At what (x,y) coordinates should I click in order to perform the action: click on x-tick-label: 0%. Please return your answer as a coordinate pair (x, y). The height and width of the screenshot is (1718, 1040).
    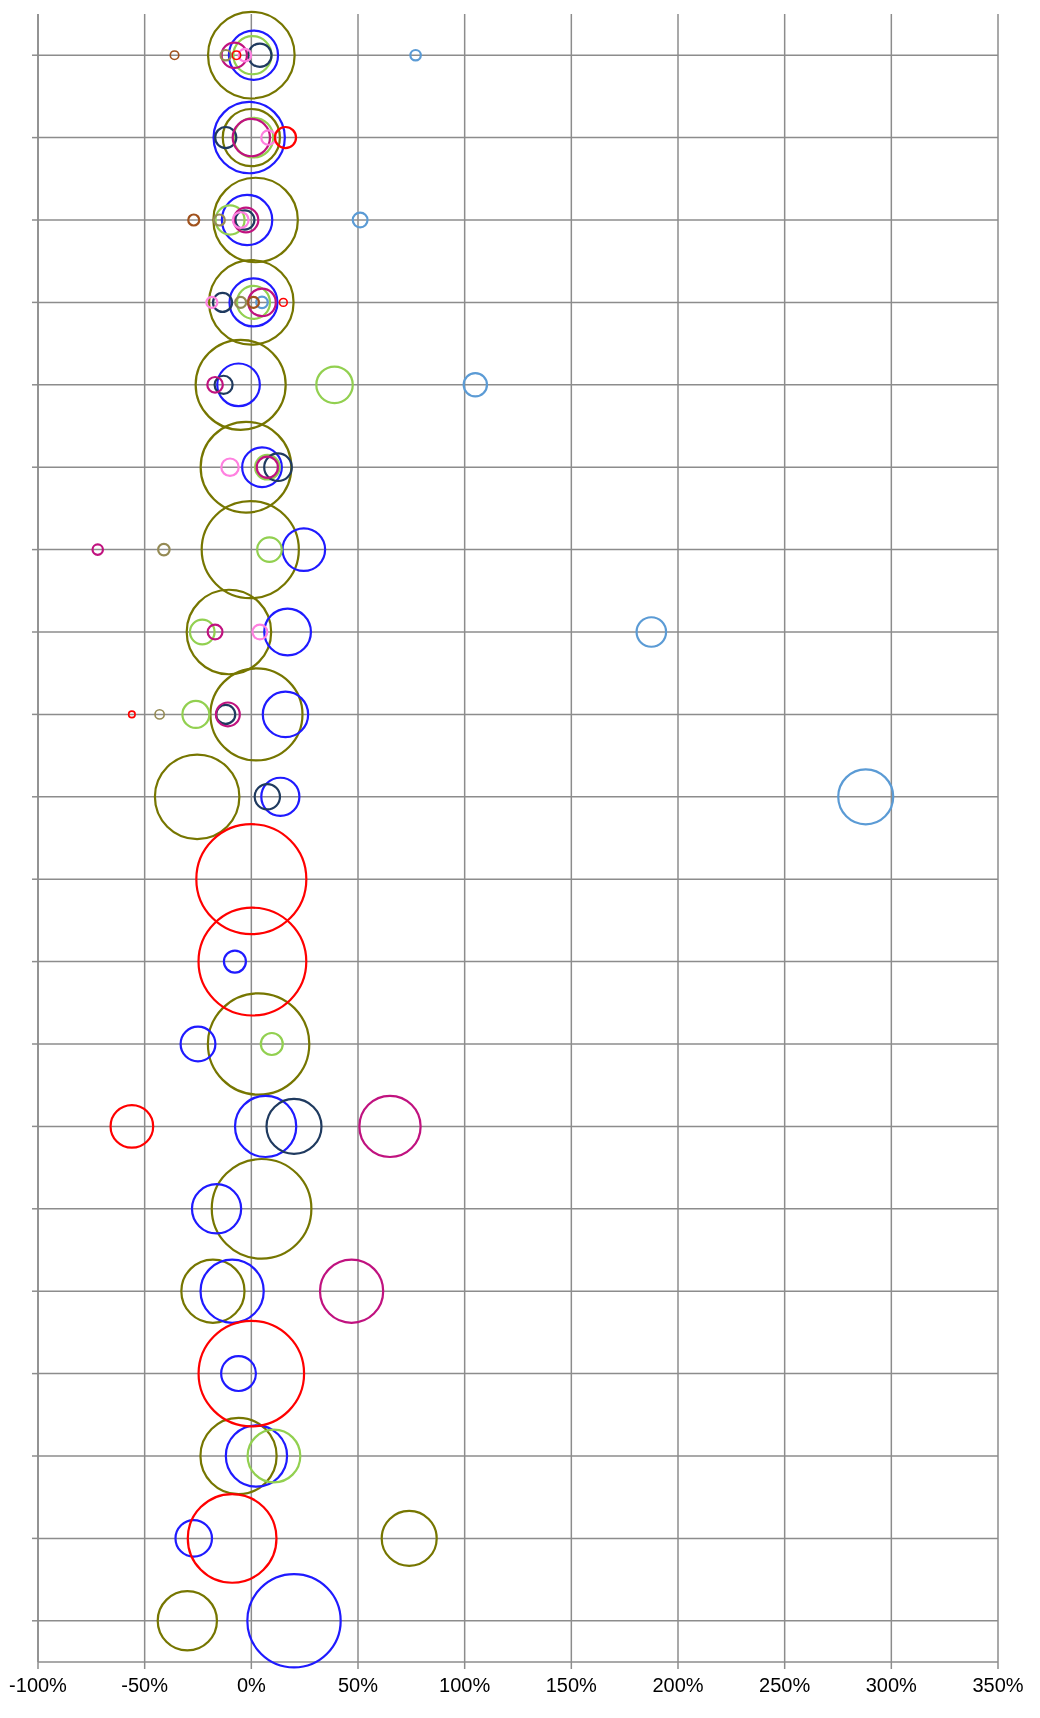
    Looking at the image, I should click on (251, 1685).